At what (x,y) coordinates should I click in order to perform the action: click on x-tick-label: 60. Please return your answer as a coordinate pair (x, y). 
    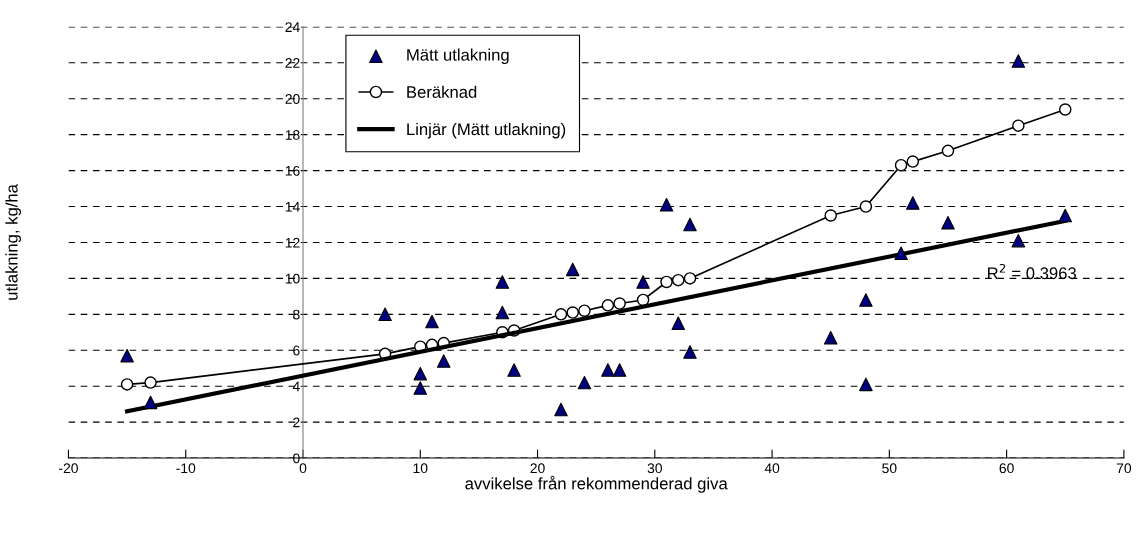
    Looking at the image, I should click on (1006, 468).